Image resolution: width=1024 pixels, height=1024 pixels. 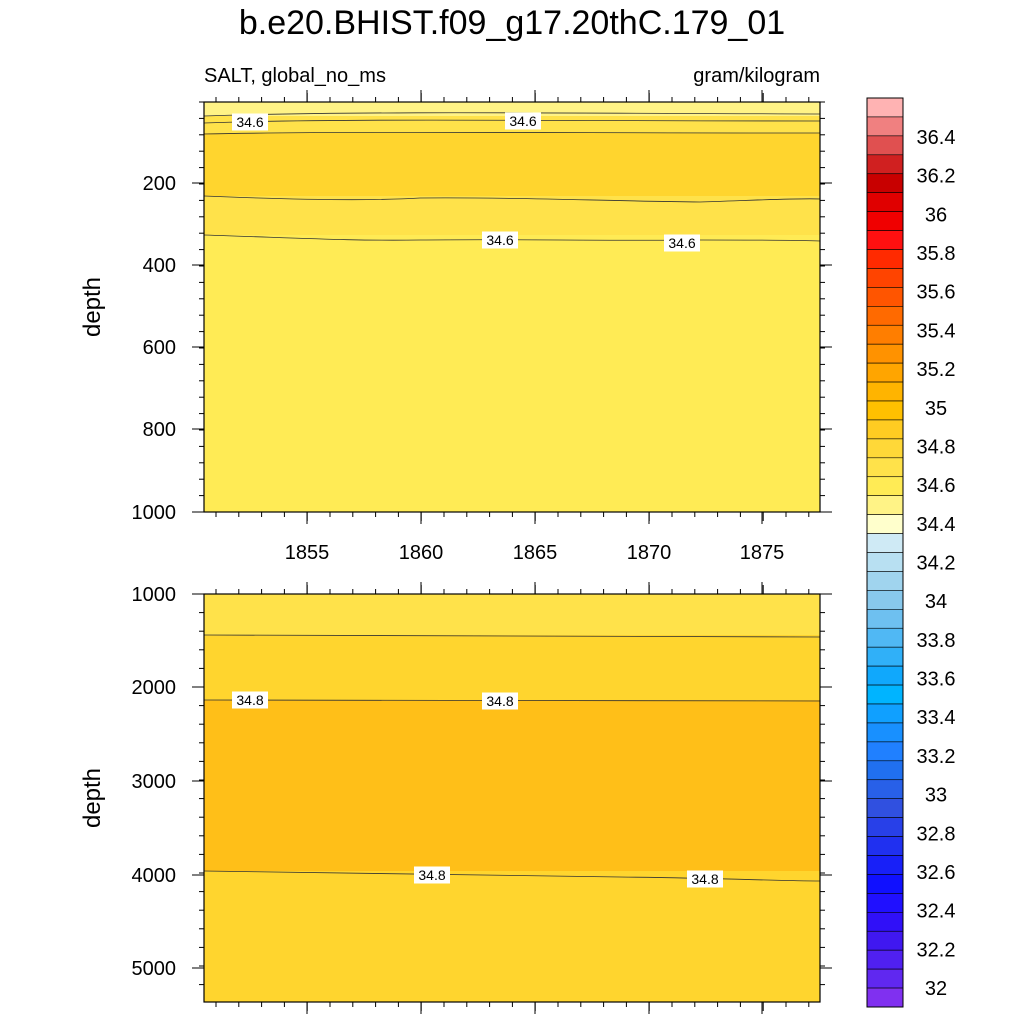 What do you see at coordinates (535, 553) in the screenshot?
I see `x-tick-label: 1865` at bounding box center [535, 553].